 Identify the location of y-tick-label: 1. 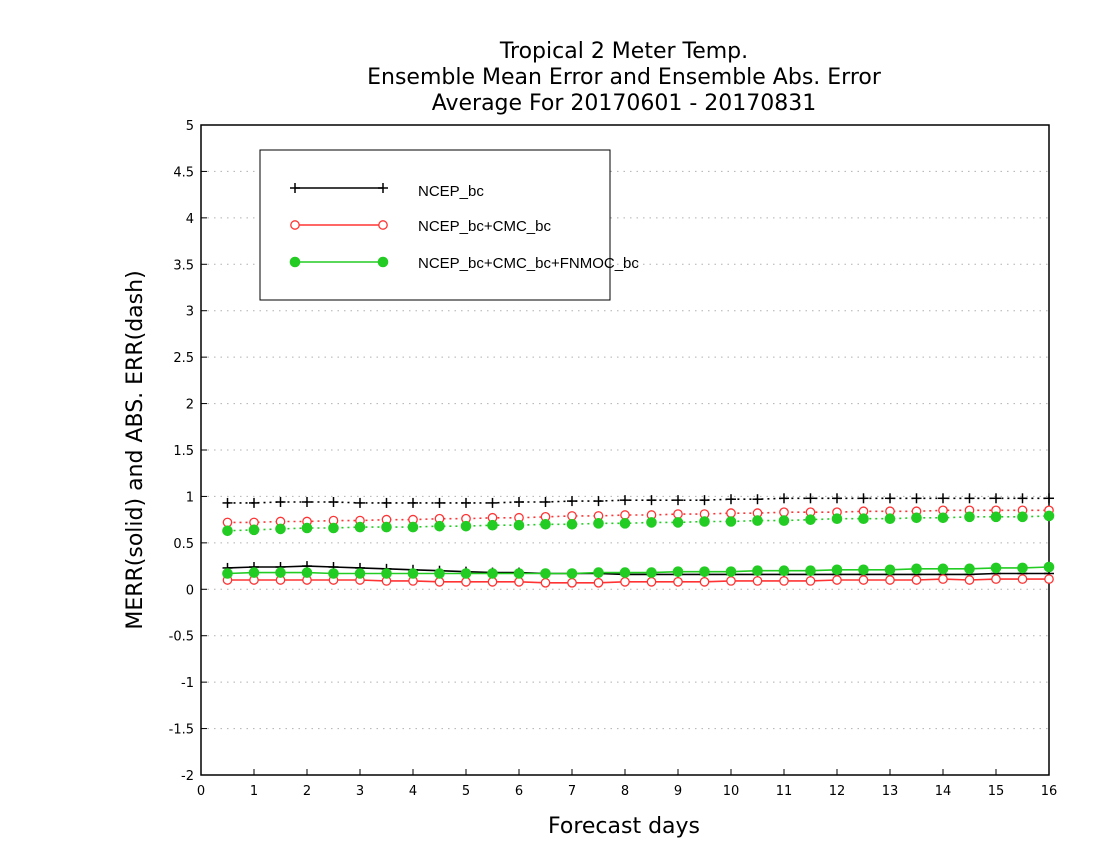
(190, 497).